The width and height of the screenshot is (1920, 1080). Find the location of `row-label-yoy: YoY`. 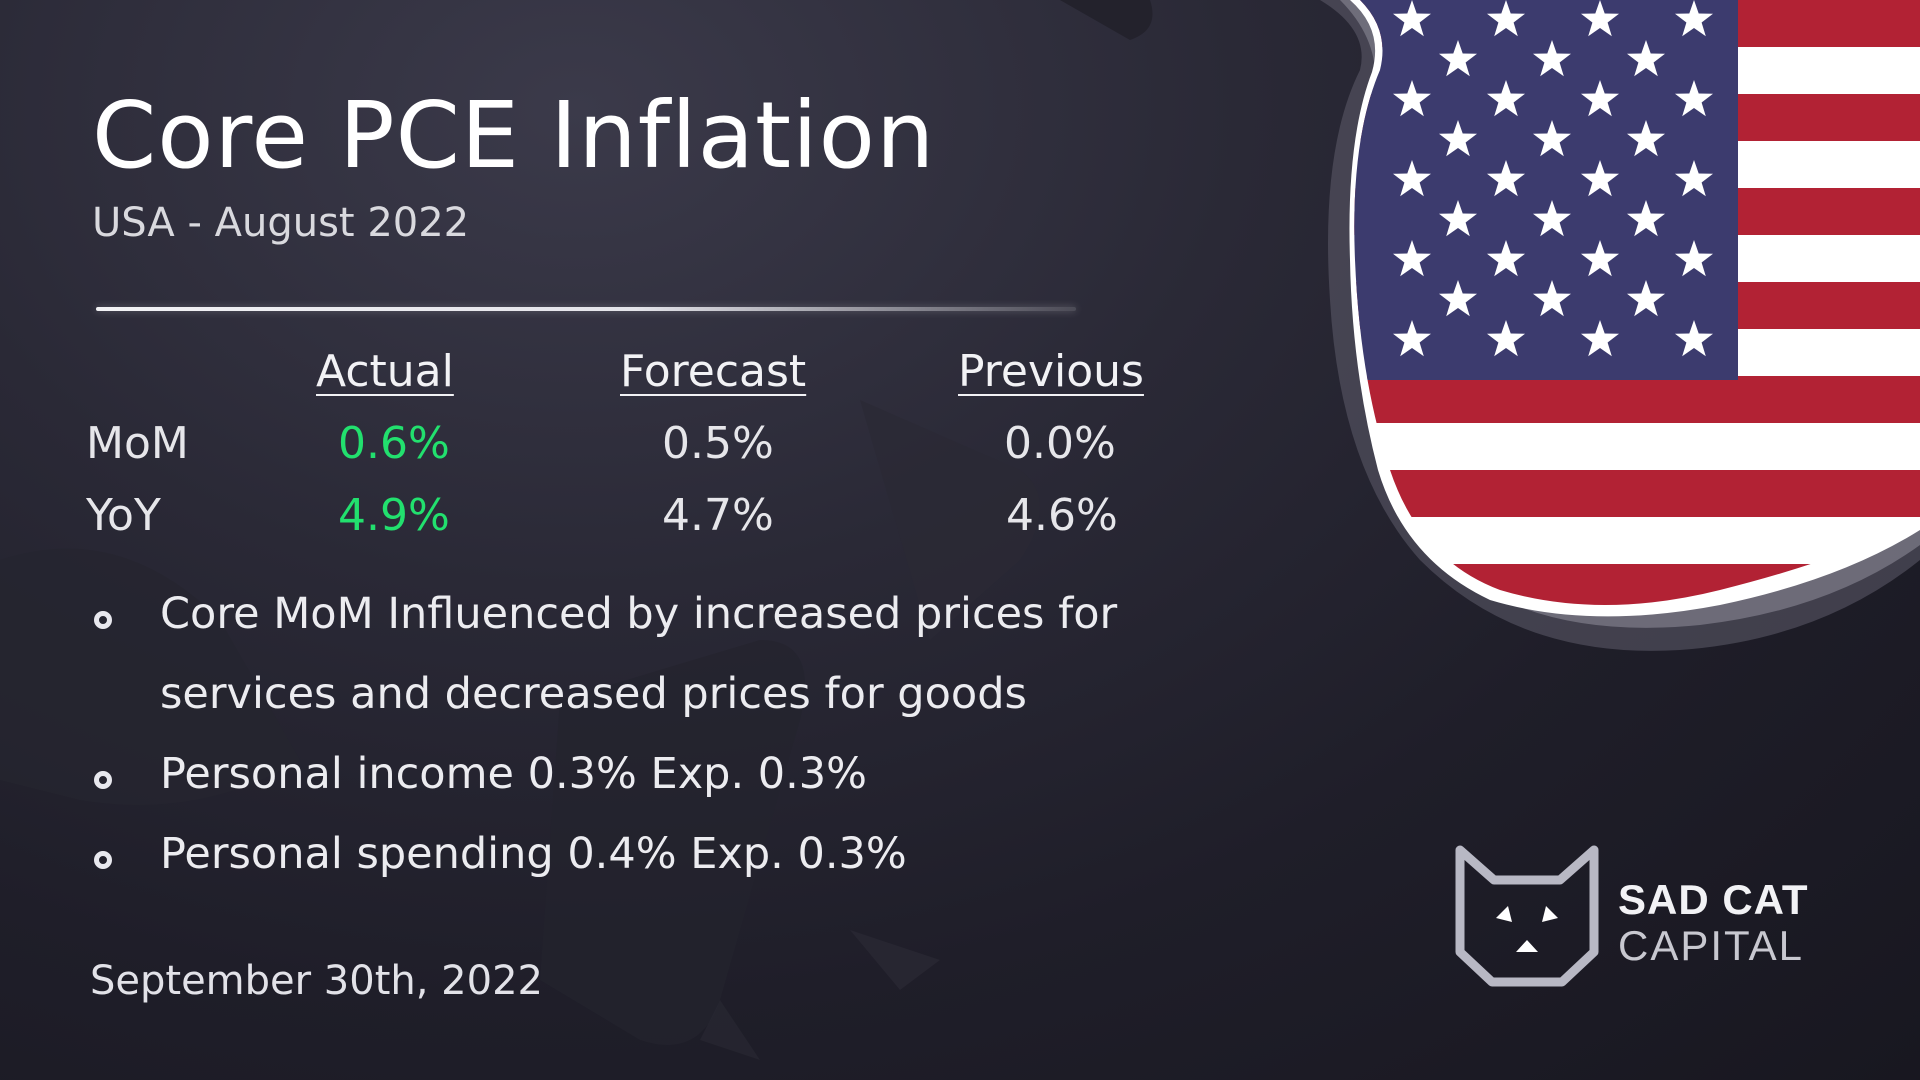

row-label-yoy: YoY is located at coordinates (123, 515).